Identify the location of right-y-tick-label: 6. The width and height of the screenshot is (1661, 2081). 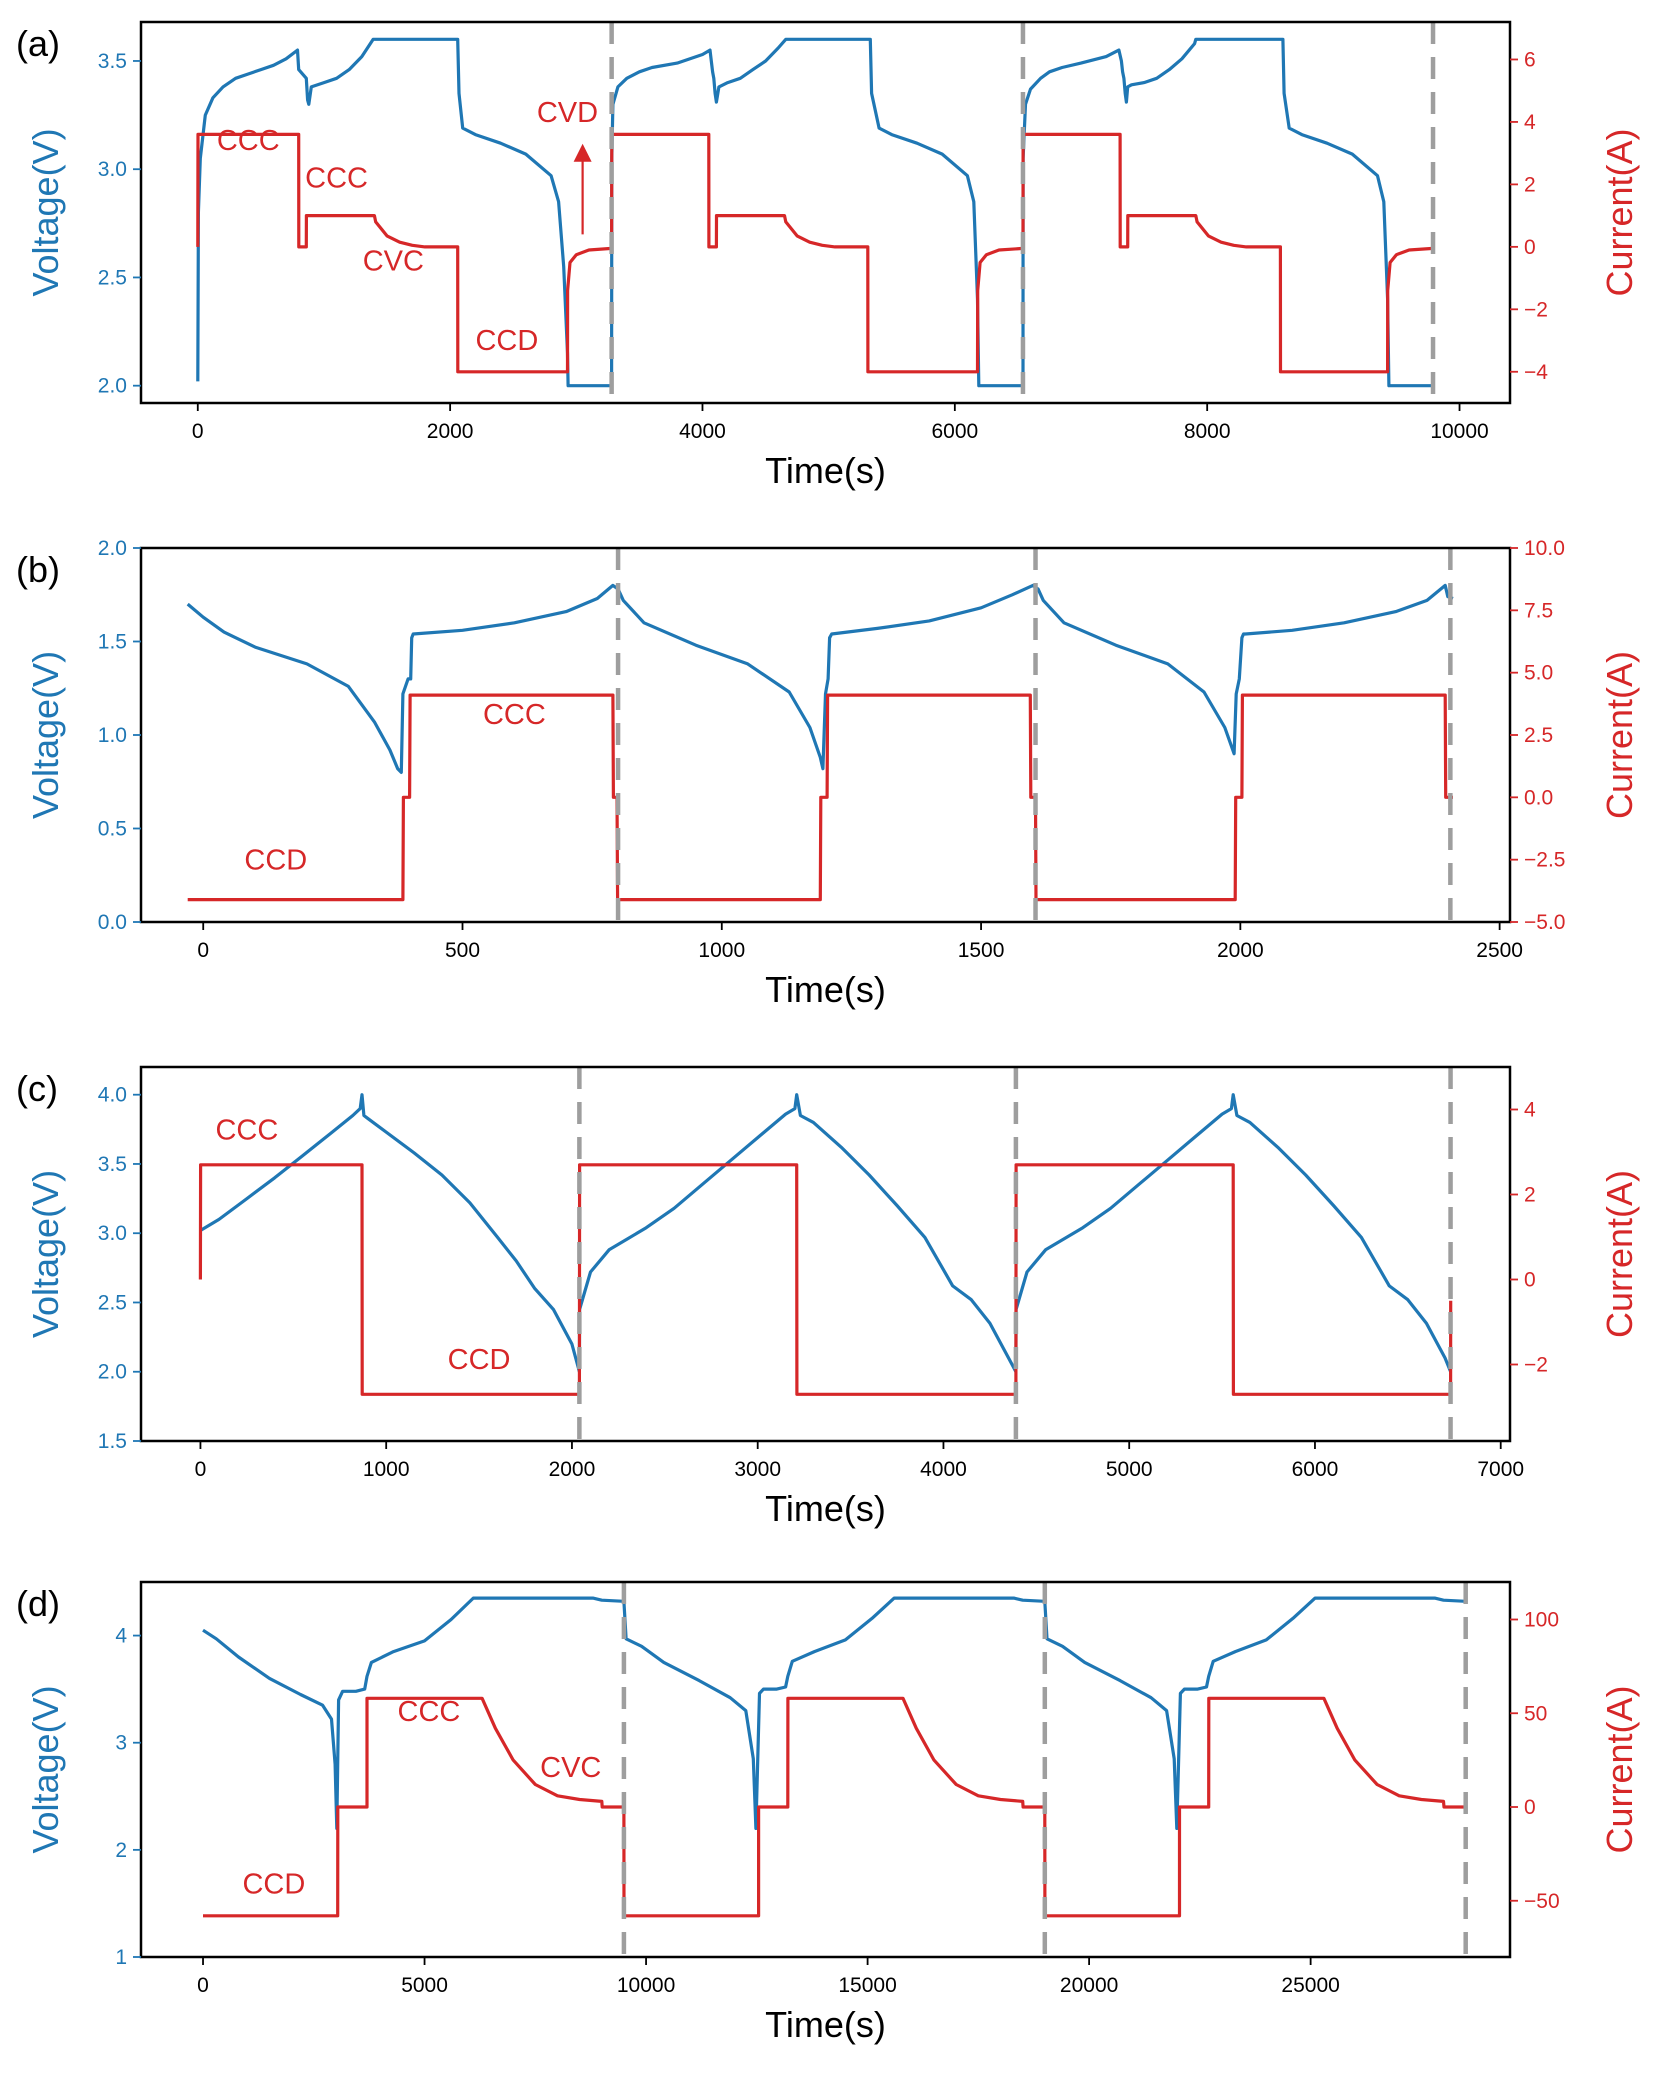
(1530, 59).